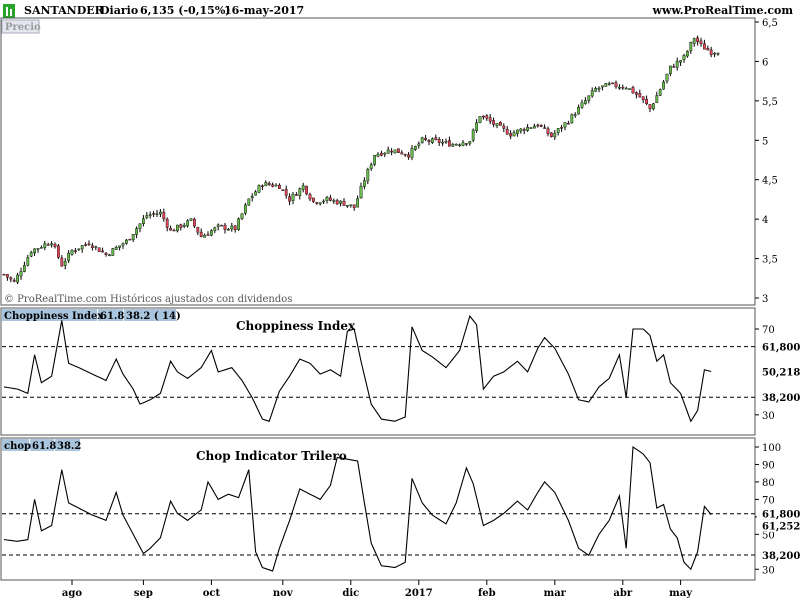 This screenshot has height=600, width=800. What do you see at coordinates (17, 446) in the screenshot?
I see `chop-trilero-legend-name: chop` at bounding box center [17, 446].